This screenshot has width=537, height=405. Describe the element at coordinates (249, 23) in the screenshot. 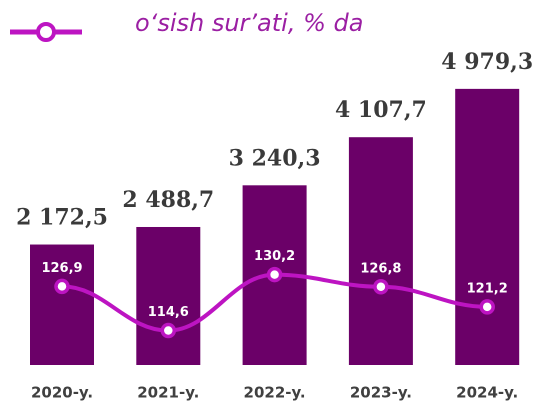

I see `legend-label: o‘sish sur’ati, % da` at that location.